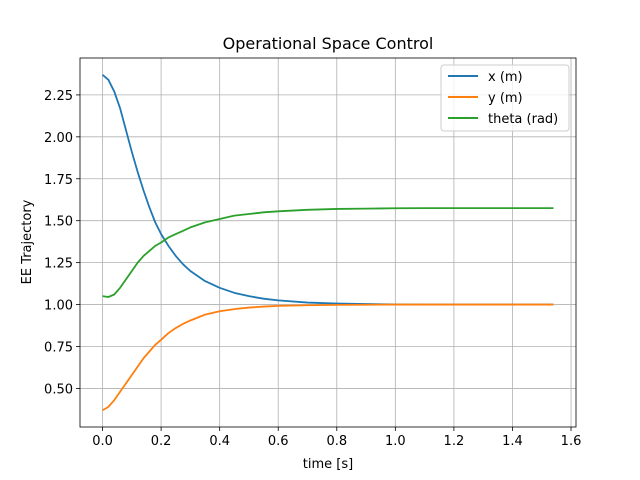 The image size is (640, 480). What do you see at coordinates (328, 464) in the screenshot?
I see `x-axis-title: time [s]` at bounding box center [328, 464].